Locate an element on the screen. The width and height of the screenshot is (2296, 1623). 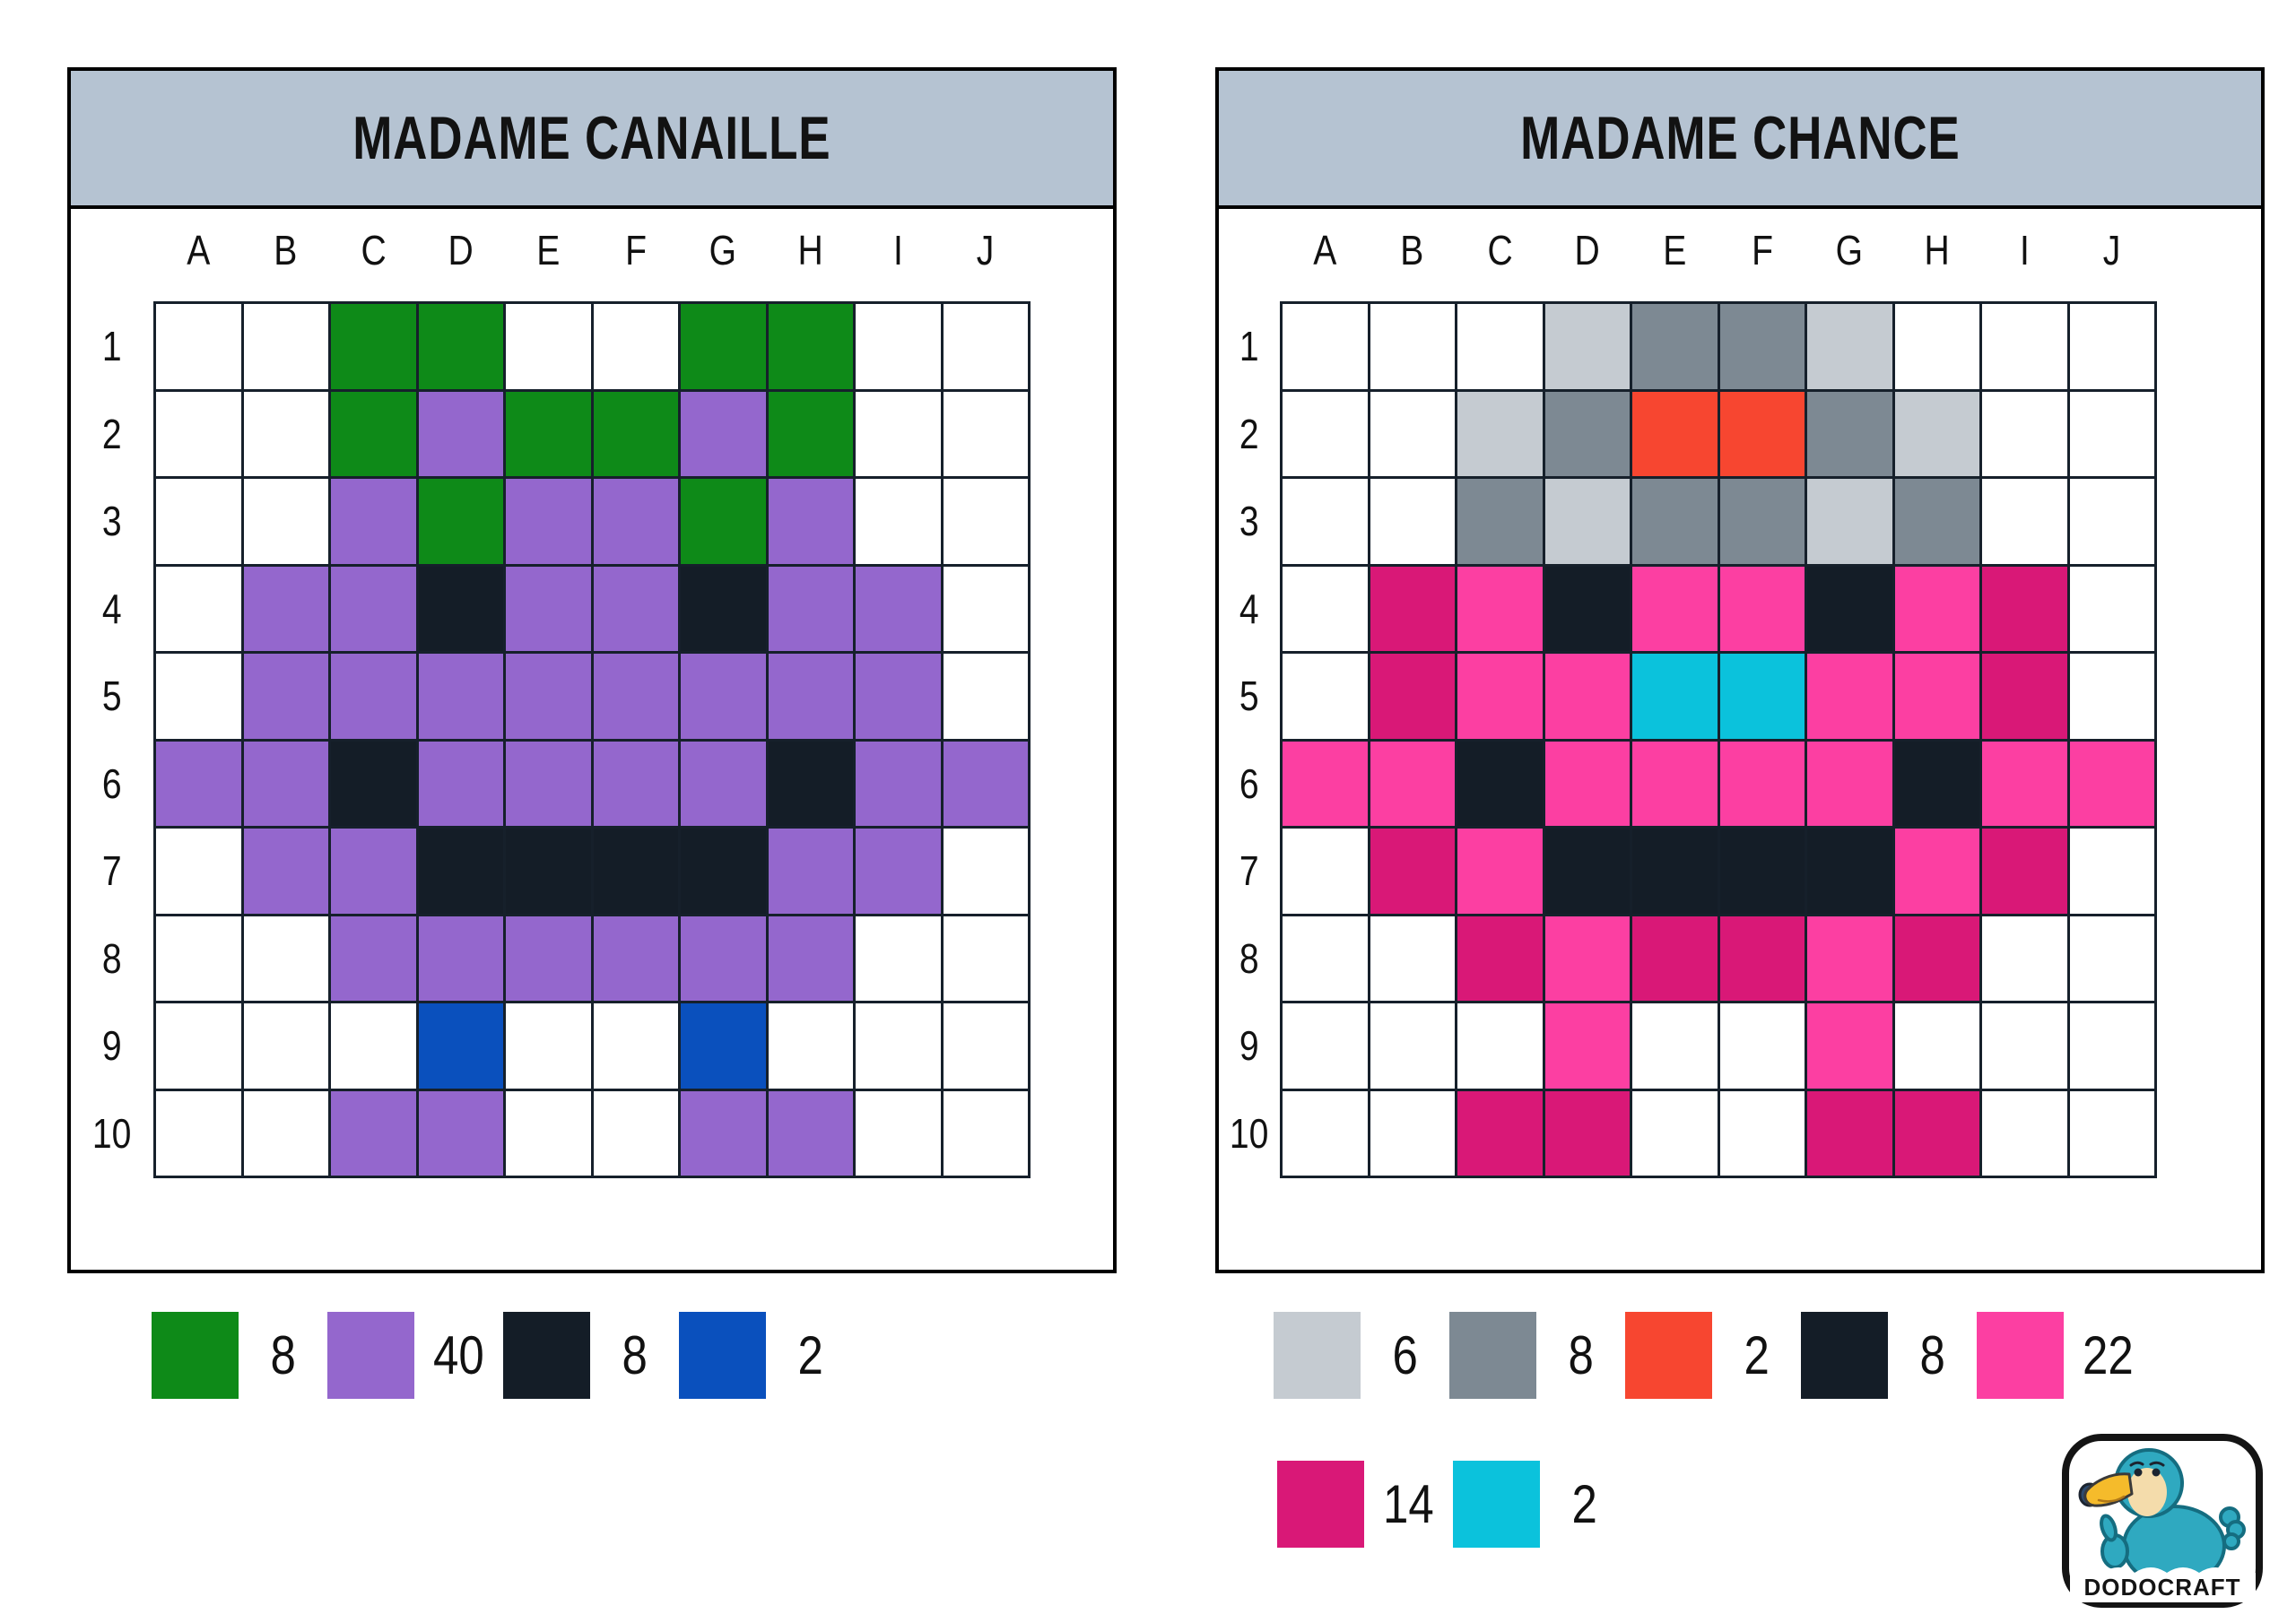
column-letter: C is located at coordinates (374, 250).